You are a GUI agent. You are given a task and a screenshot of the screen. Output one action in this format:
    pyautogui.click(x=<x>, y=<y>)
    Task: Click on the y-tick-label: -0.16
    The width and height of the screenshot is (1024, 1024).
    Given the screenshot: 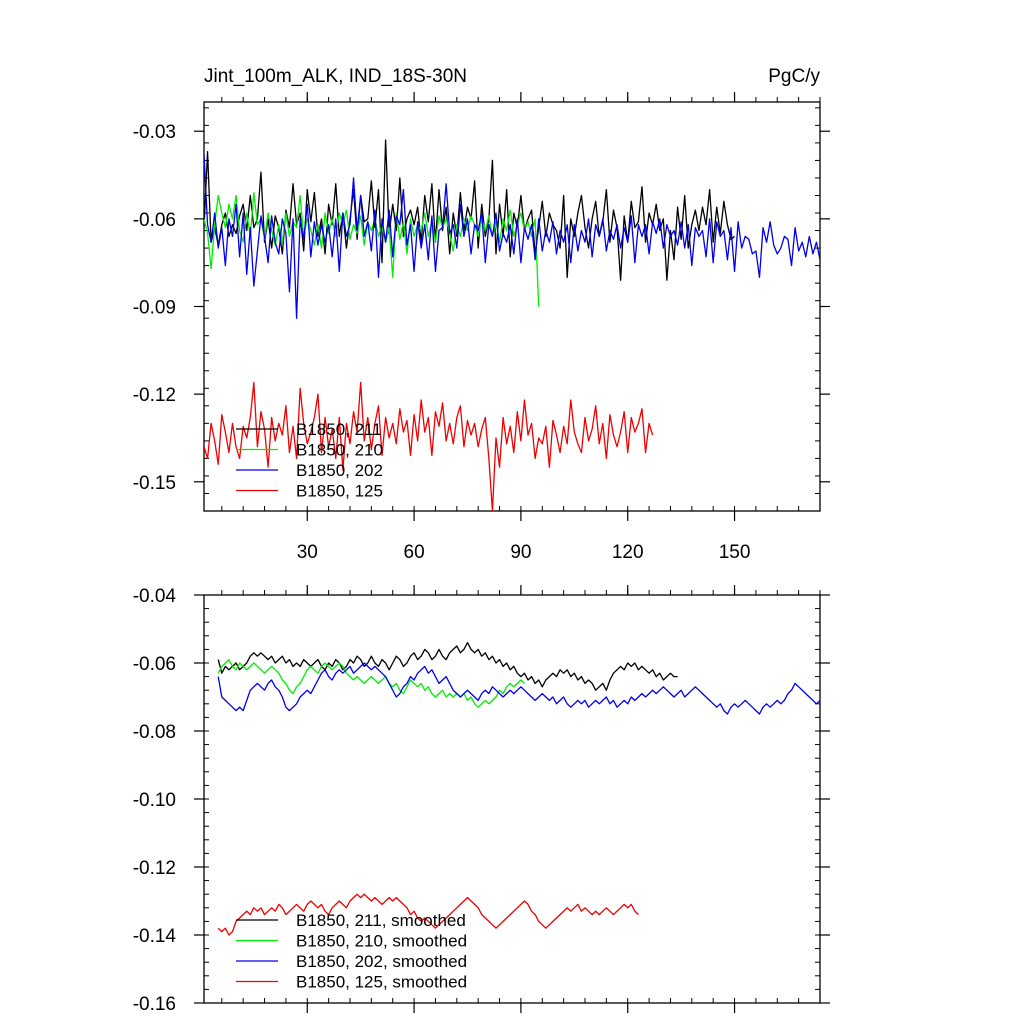 What is the action you would take?
    pyautogui.click(x=154, y=1004)
    